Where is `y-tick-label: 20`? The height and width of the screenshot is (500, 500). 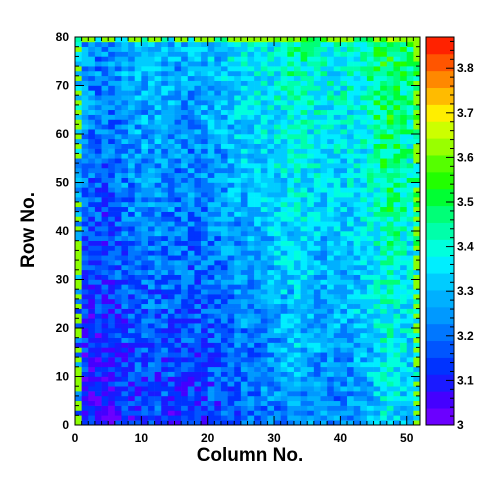
y-tick-label: 20 is located at coordinates (63, 328).